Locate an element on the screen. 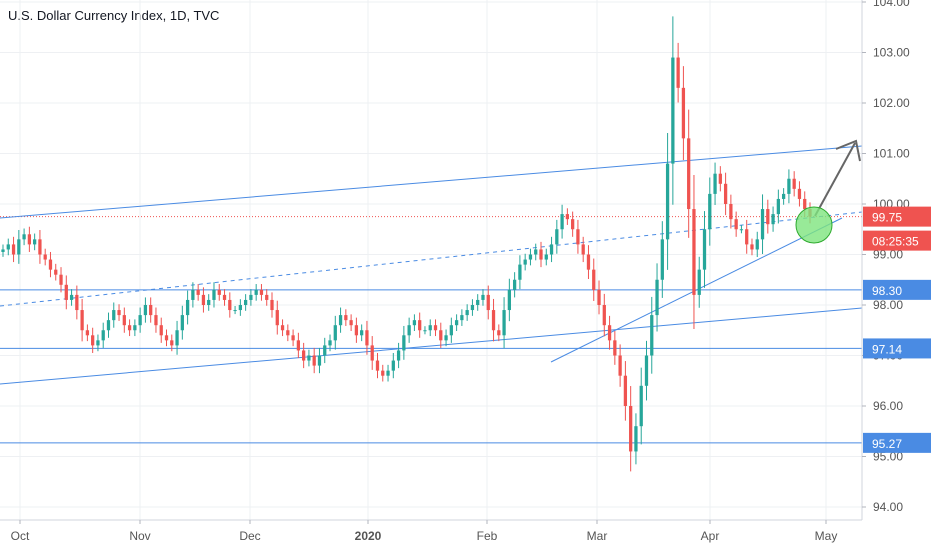  x-axis-tick-label: Dec is located at coordinates (249, 536).